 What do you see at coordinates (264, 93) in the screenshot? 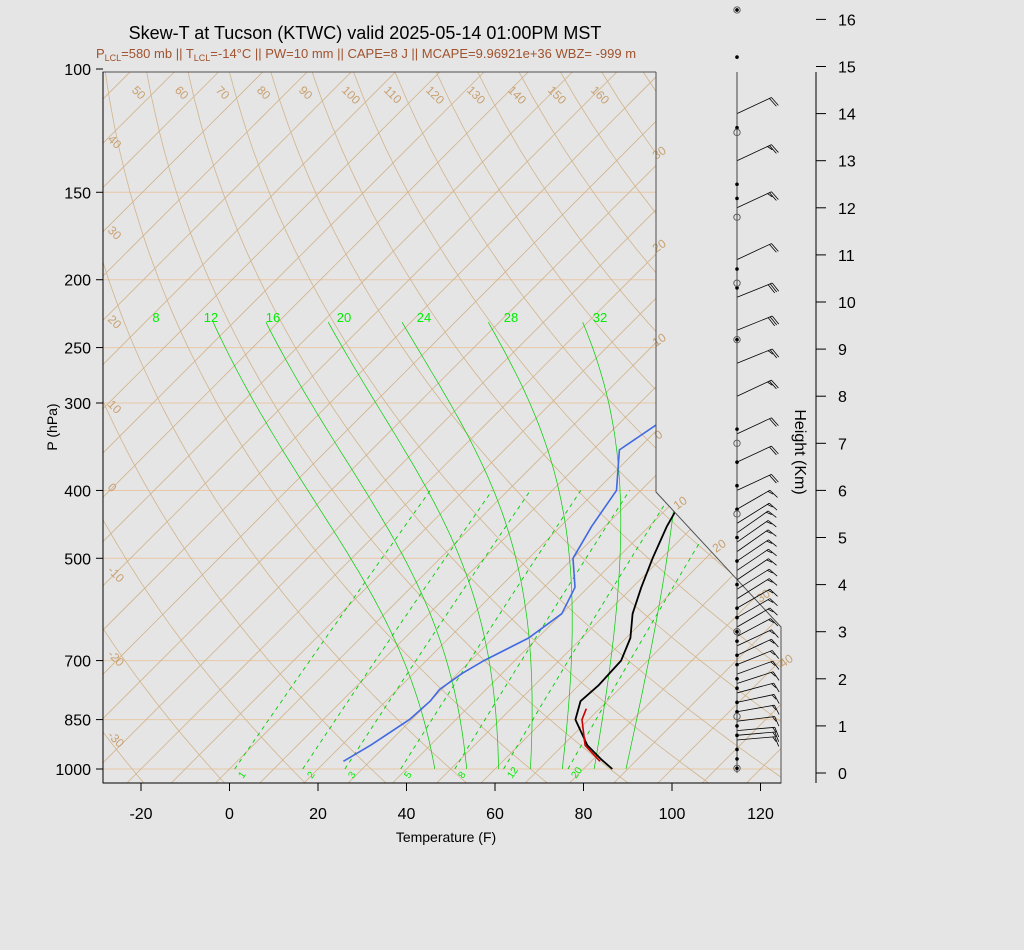
I see `isotherm-label: 80` at bounding box center [264, 93].